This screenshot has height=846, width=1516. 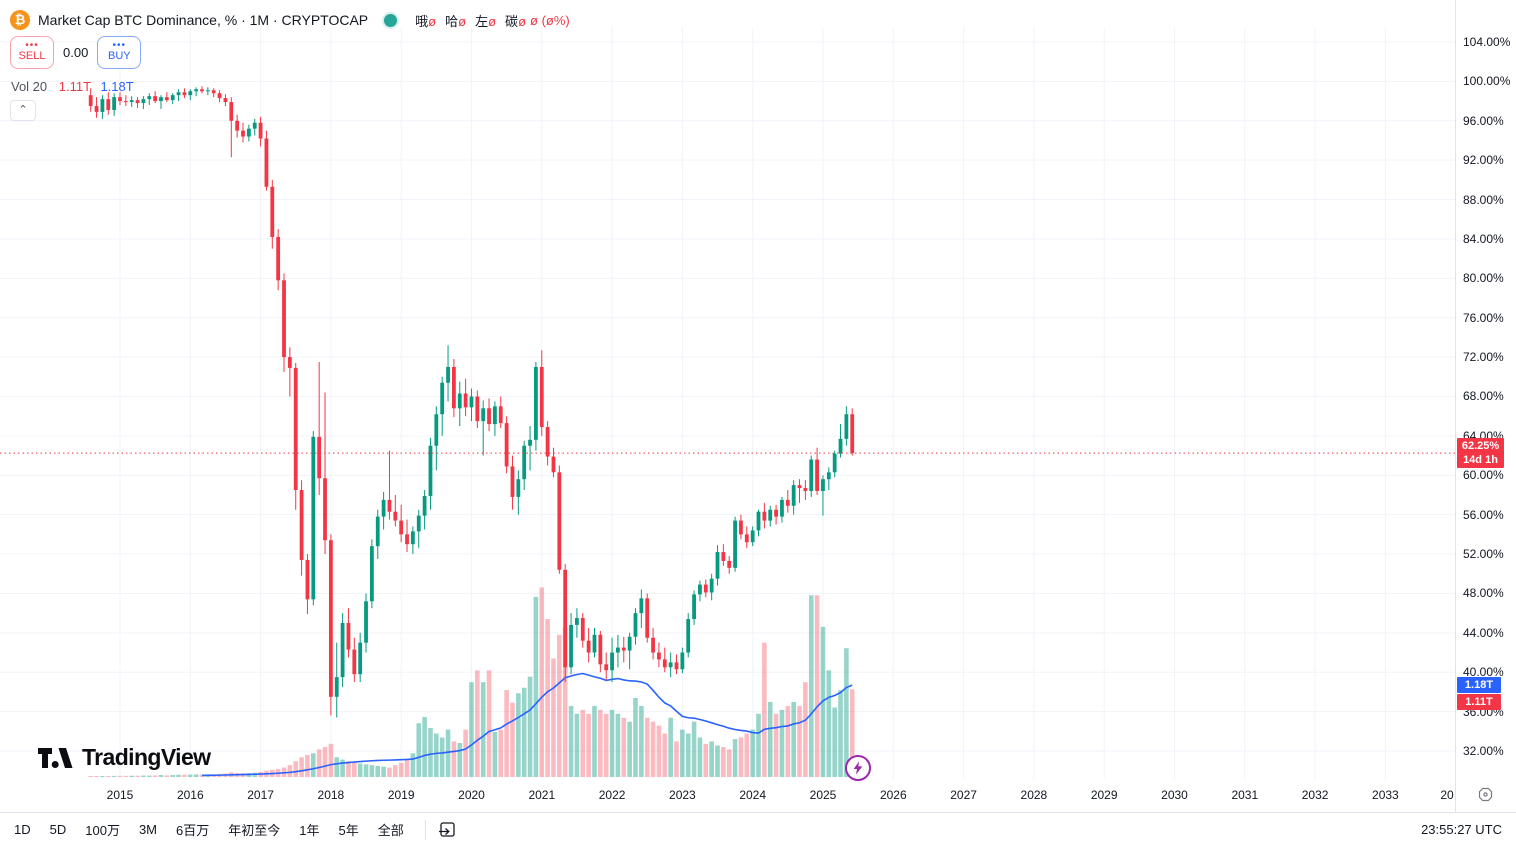 I want to click on sell-button: ••• SELL, so click(x=32, y=52).